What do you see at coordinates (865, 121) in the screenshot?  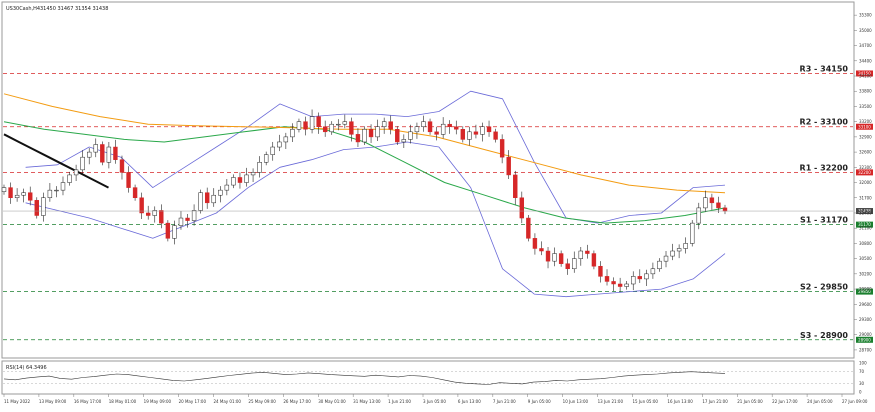 I see `y-tick-label: 33200` at bounding box center [865, 121].